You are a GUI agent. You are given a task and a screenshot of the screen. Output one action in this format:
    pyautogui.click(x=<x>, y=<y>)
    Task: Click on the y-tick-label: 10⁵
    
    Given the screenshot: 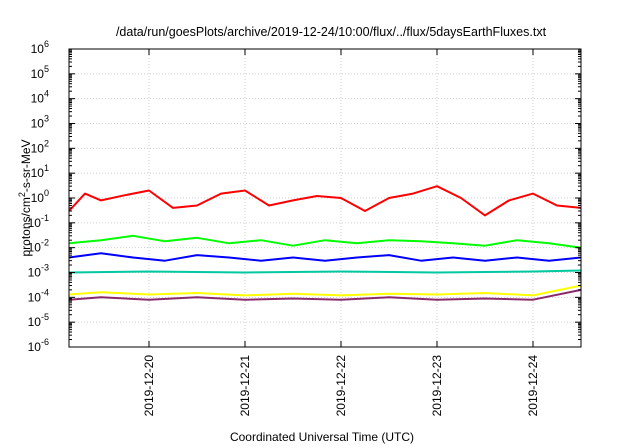 What is the action you would take?
    pyautogui.click(x=40, y=72)
    